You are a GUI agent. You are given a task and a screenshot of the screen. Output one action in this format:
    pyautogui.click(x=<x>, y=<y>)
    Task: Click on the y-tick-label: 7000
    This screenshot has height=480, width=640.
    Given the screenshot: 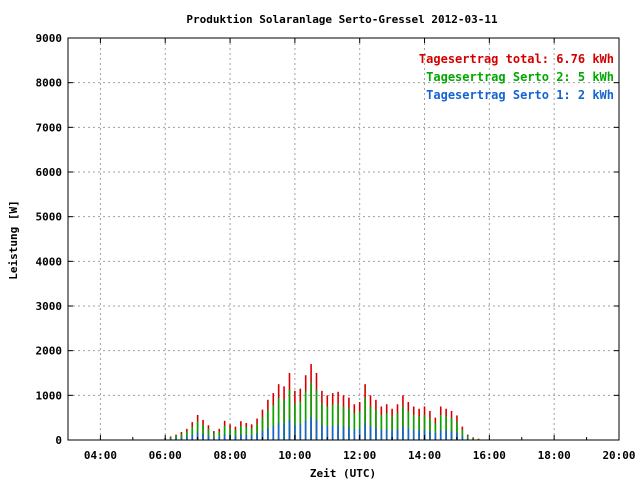 What is the action you would take?
    pyautogui.click(x=49, y=127)
    